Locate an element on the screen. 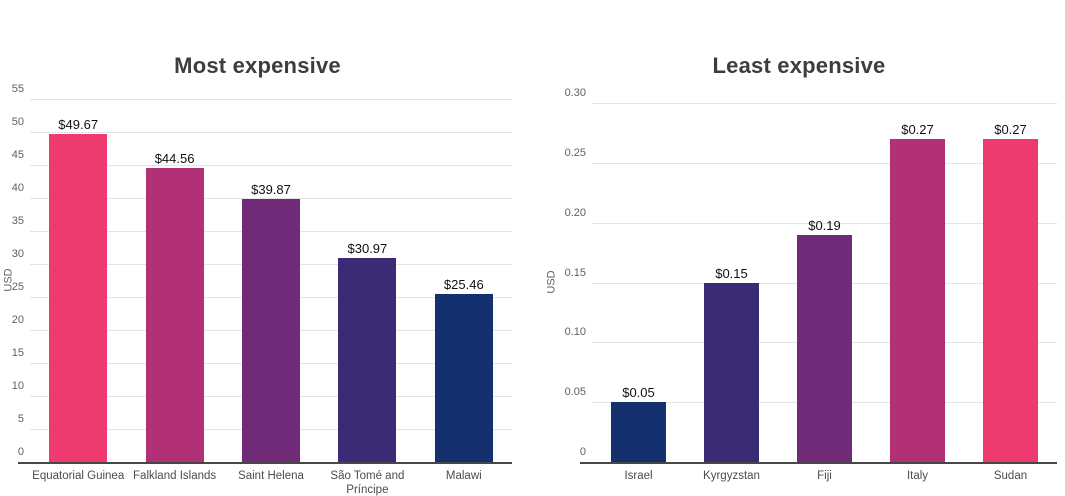  x-tick-label: Fiji is located at coordinates (824, 476).